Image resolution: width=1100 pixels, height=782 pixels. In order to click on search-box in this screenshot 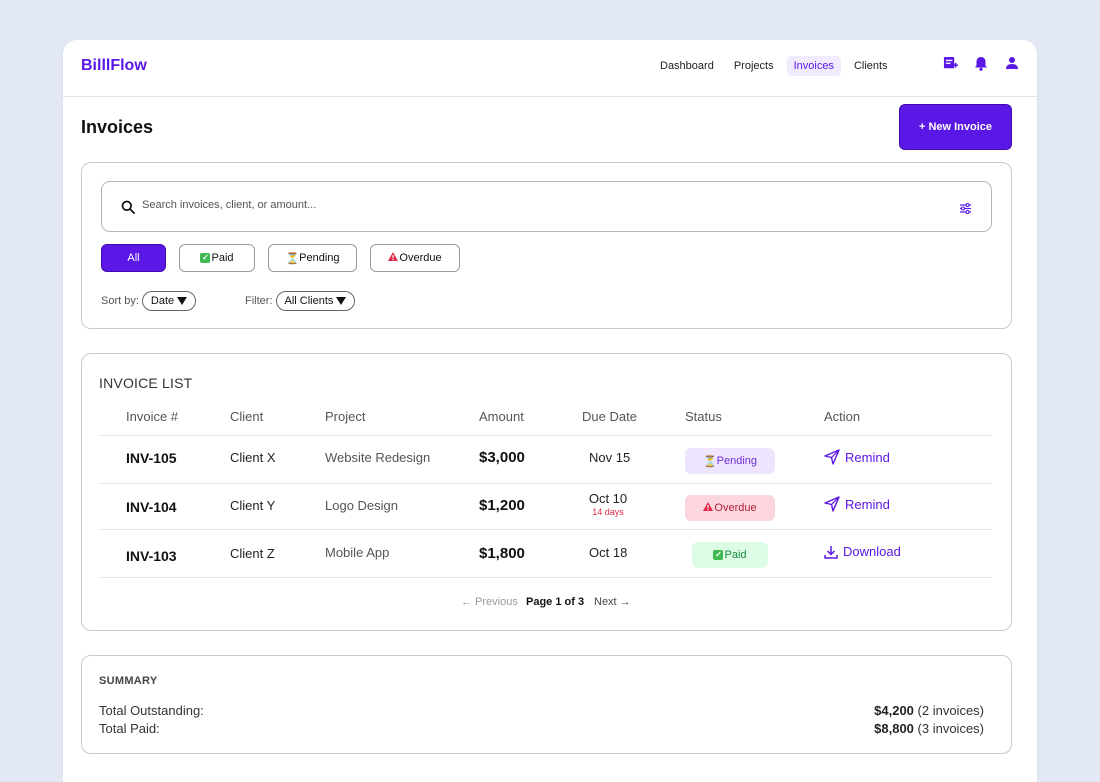, I will do `click(546, 206)`.